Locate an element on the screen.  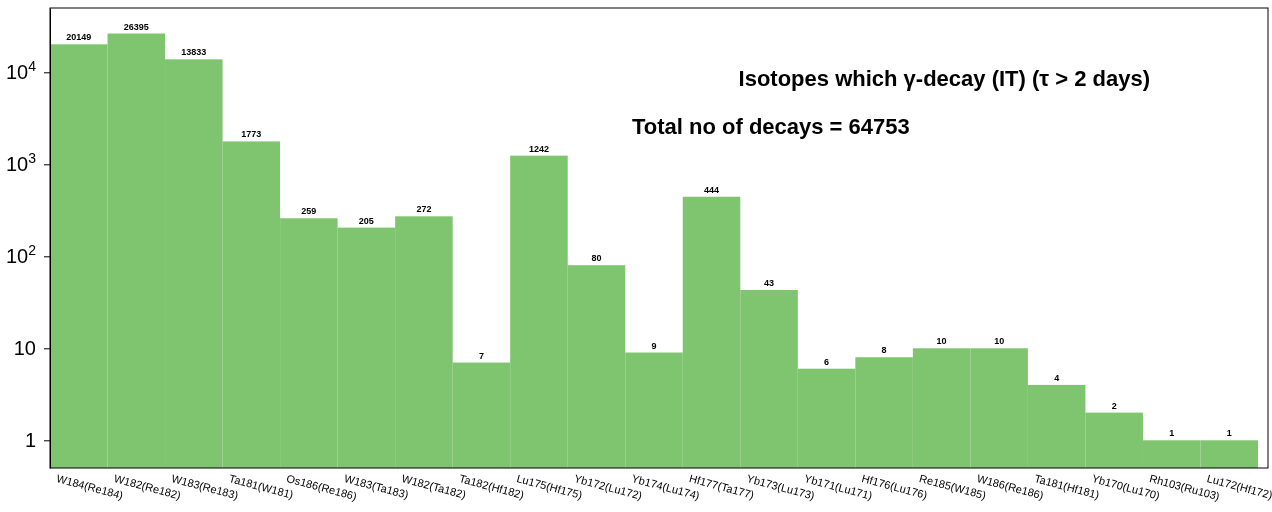
data-label: 444 is located at coordinates (712, 189).